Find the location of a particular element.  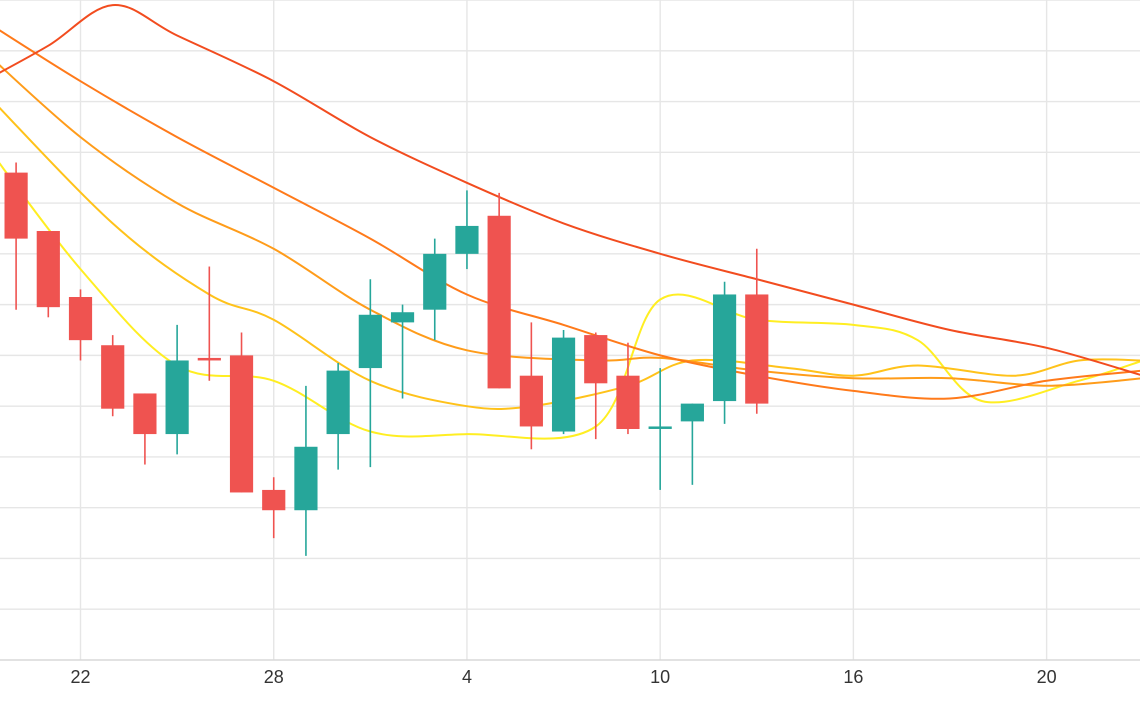

x-tick-label: 16 is located at coordinates (853, 677).